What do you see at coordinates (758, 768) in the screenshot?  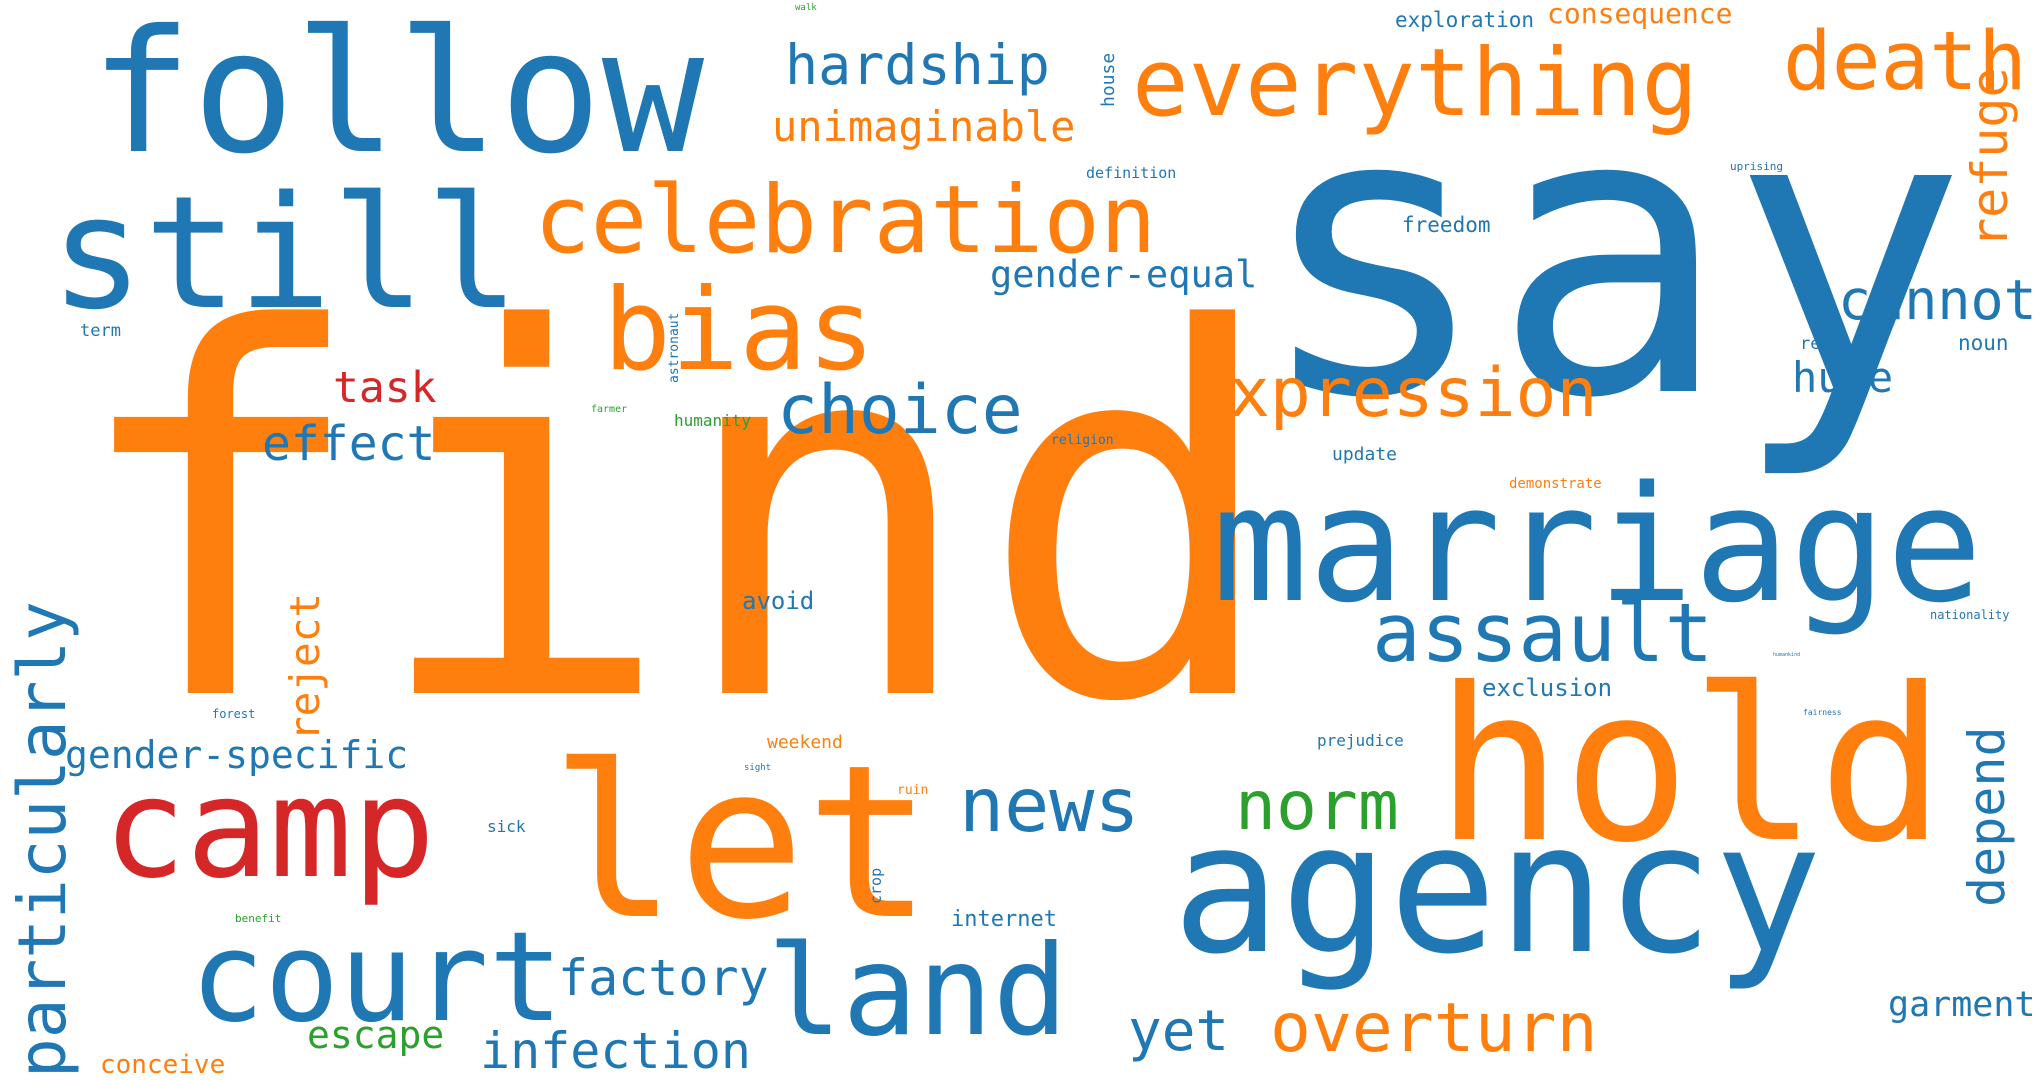 I see `word-sight: sight` at bounding box center [758, 768].